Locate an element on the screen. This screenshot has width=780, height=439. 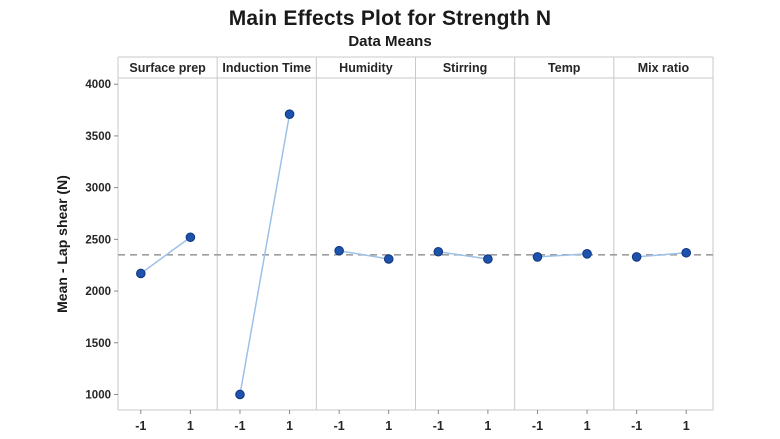
y-tick-label: 2000 is located at coordinates (98, 292).